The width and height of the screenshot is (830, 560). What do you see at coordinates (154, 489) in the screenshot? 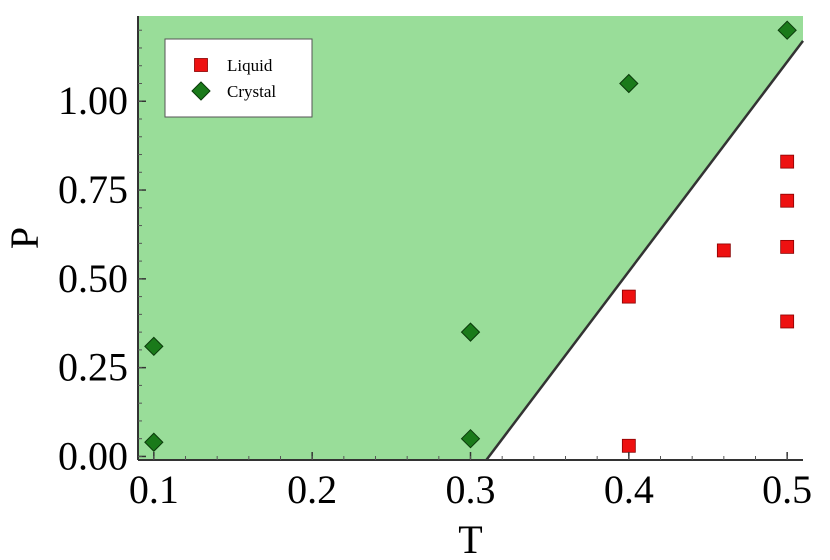
I see `x-tick-label: 0.1` at bounding box center [154, 489].